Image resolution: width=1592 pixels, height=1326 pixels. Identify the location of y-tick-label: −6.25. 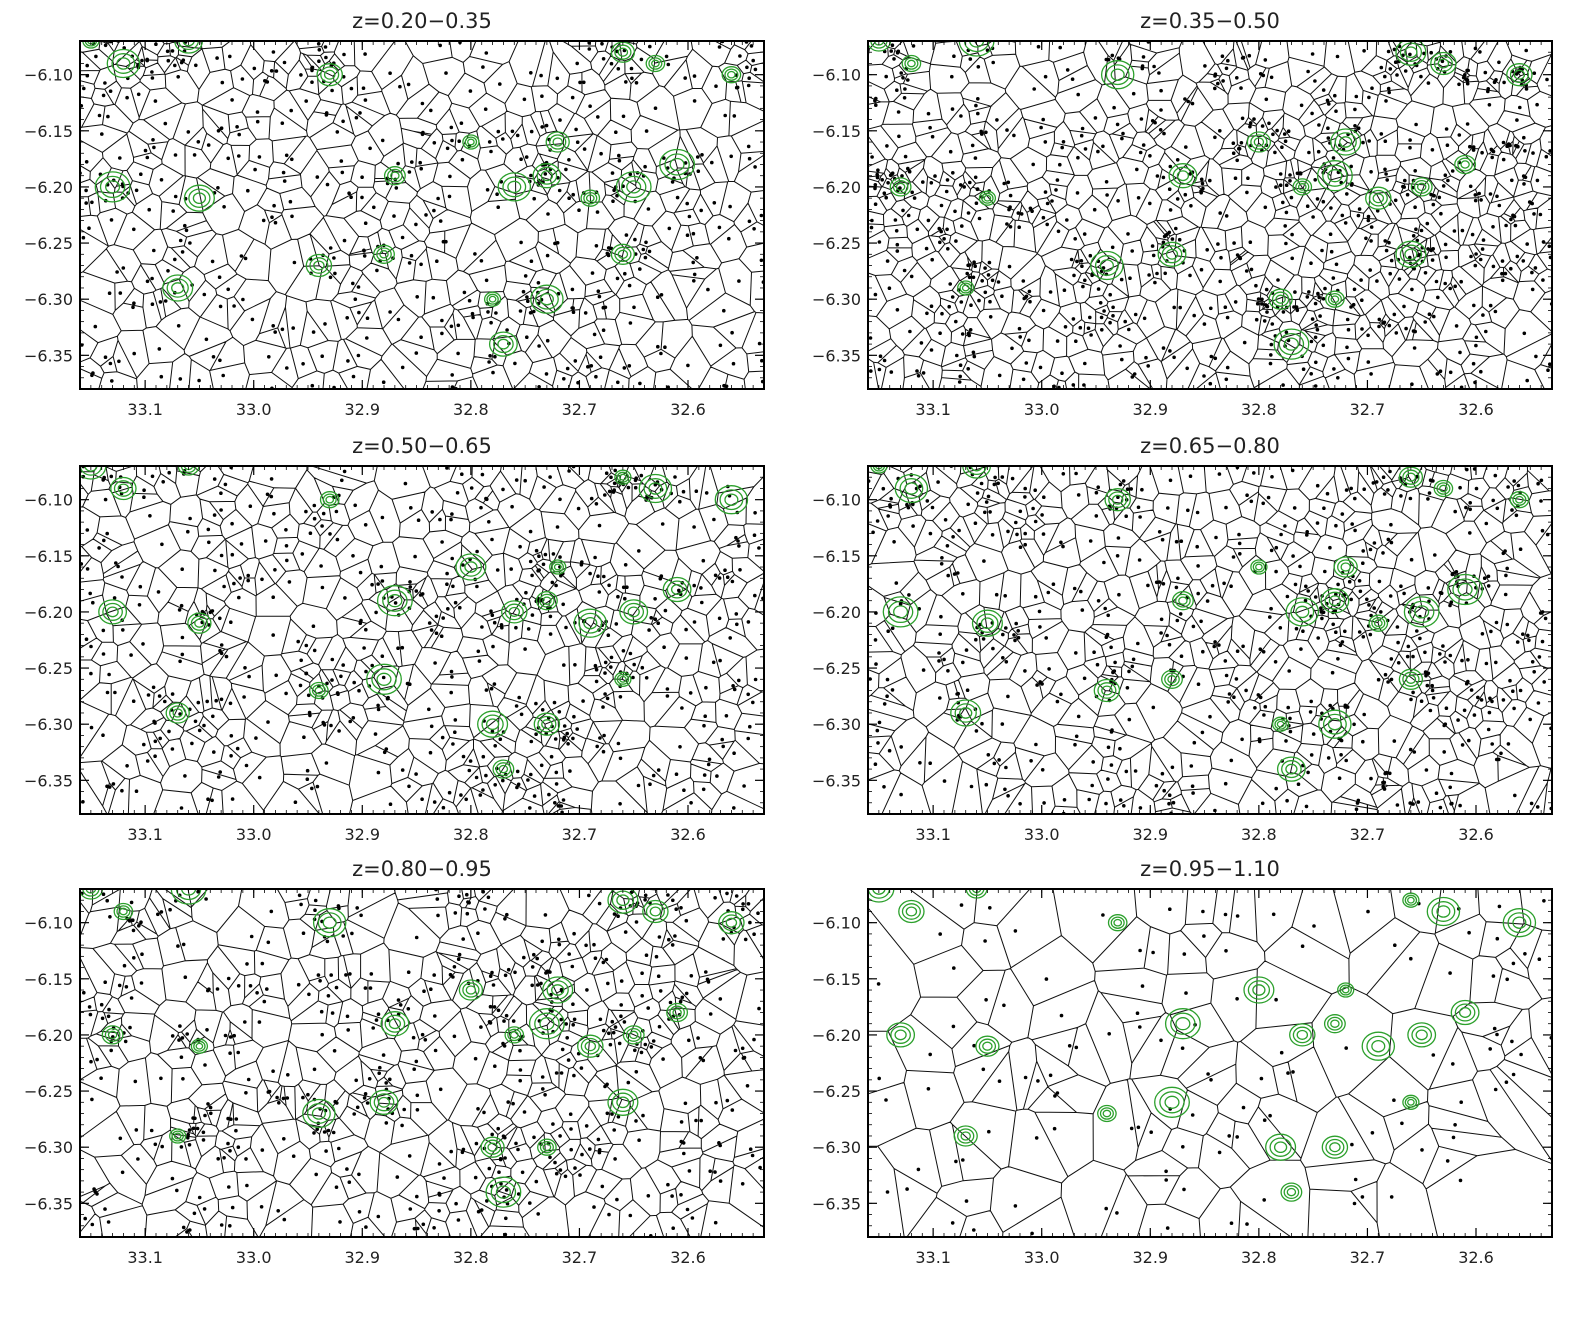
(836, 668).